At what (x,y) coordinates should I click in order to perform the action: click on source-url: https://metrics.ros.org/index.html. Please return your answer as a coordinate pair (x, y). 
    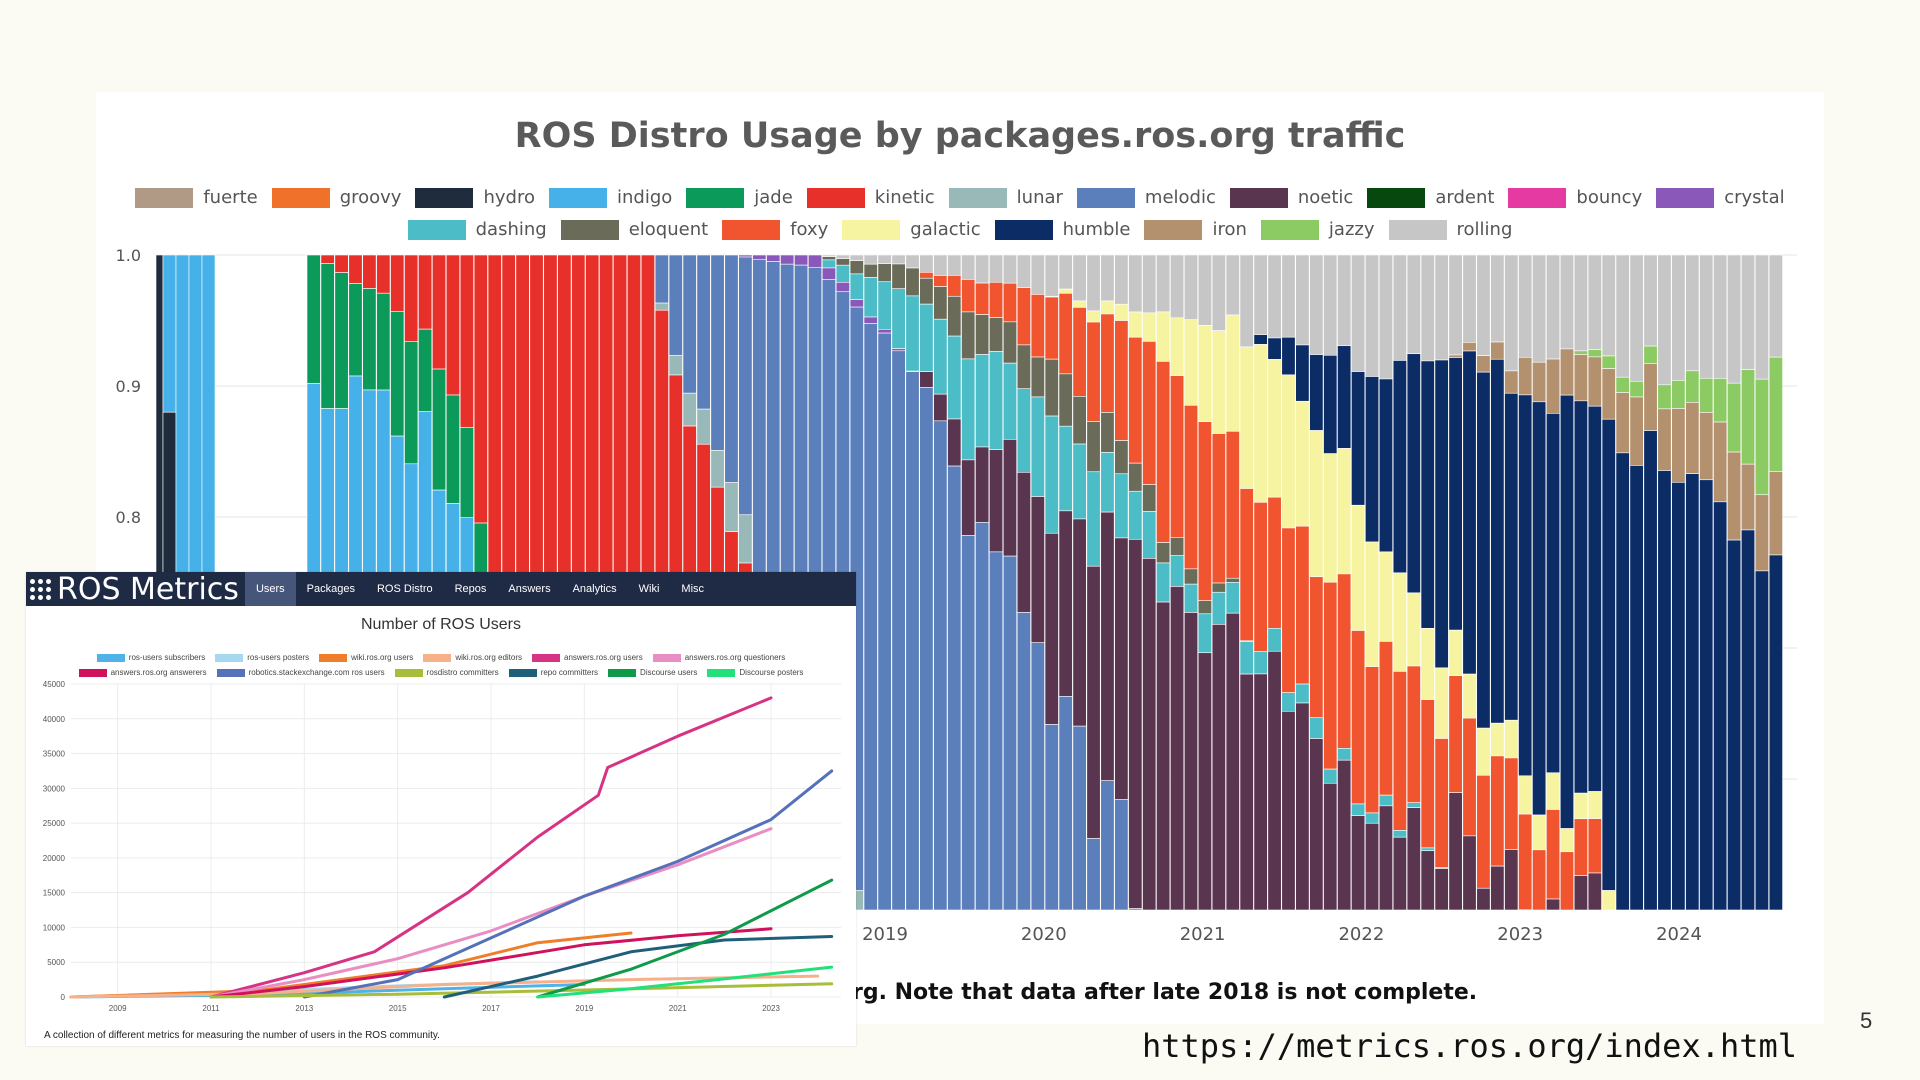
    Looking at the image, I should click on (1470, 1046).